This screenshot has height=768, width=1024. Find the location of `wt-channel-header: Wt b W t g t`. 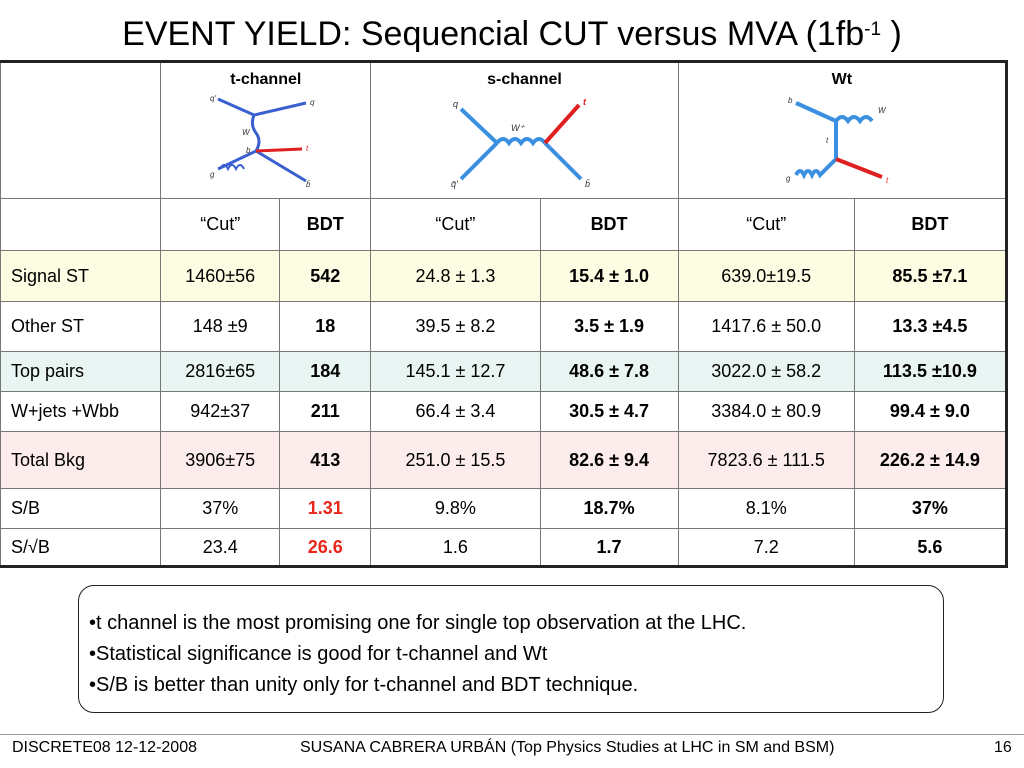

wt-channel-header: Wt b W t g t is located at coordinates (842, 130).